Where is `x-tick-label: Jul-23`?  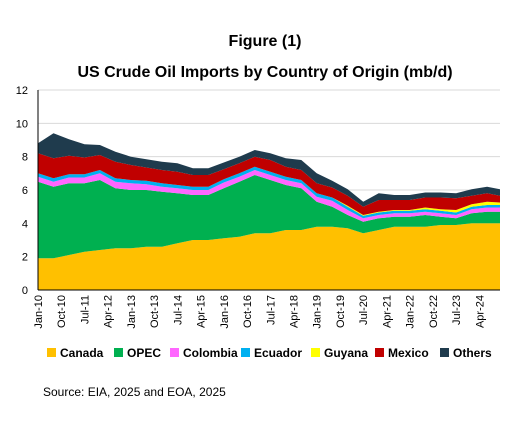 x-tick-label: Jul-23 is located at coordinates (457, 310).